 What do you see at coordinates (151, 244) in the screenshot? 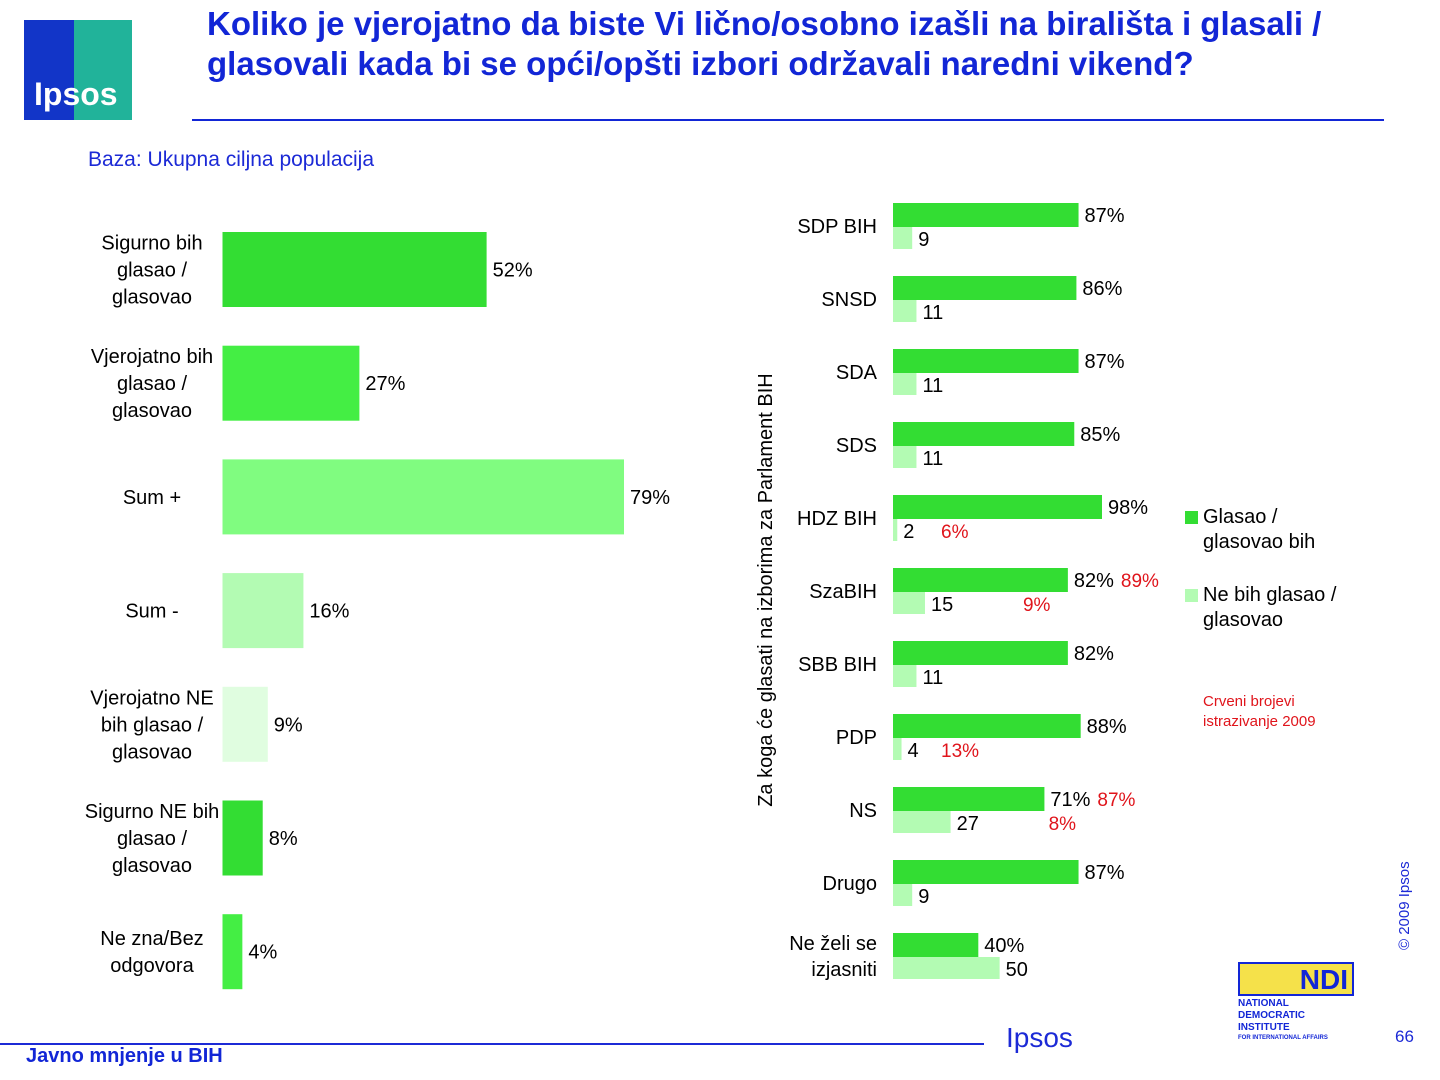
I see `left-category-label-0-0: Sigurno bih` at bounding box center [151, 244].